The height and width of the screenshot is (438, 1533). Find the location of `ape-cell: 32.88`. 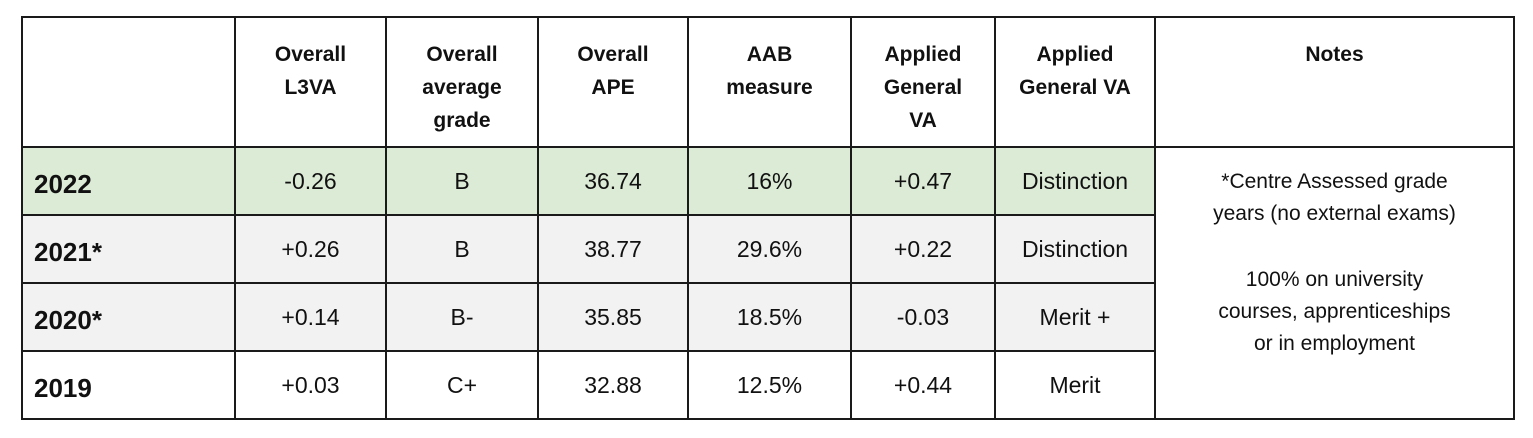

ape-cell: 32.88 is located at coordinates (613, 385).